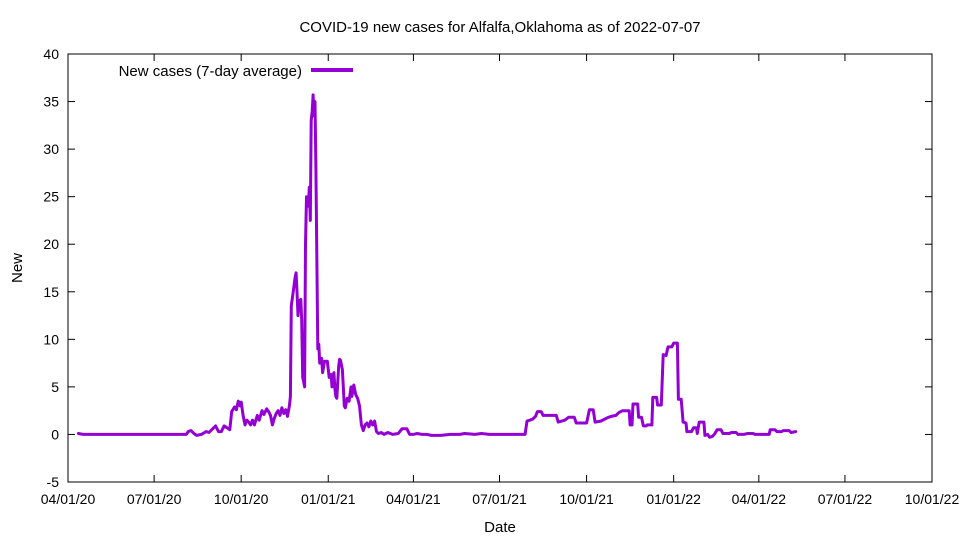 The height and width of the screenshot is (540, 960). What do you see at coordinates (51, 339) in the screenshot?
I see `y-tick-label-3: 10` at bounding box center [51, 339].